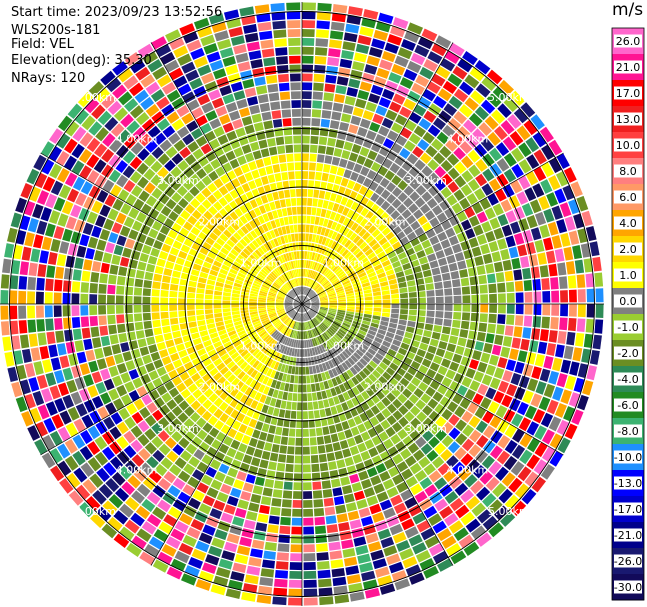  I want to click on colorbar-tick-label: -6.0, so click(627, 405).